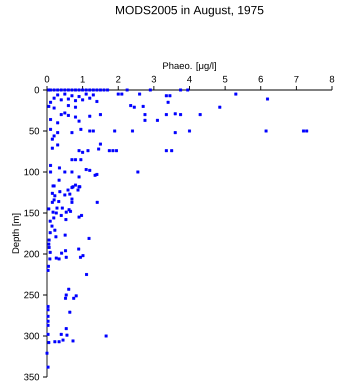  Describe the element at coordinates (332, 79) in the screenshot. I see `x-tick-label: 8` at that location.